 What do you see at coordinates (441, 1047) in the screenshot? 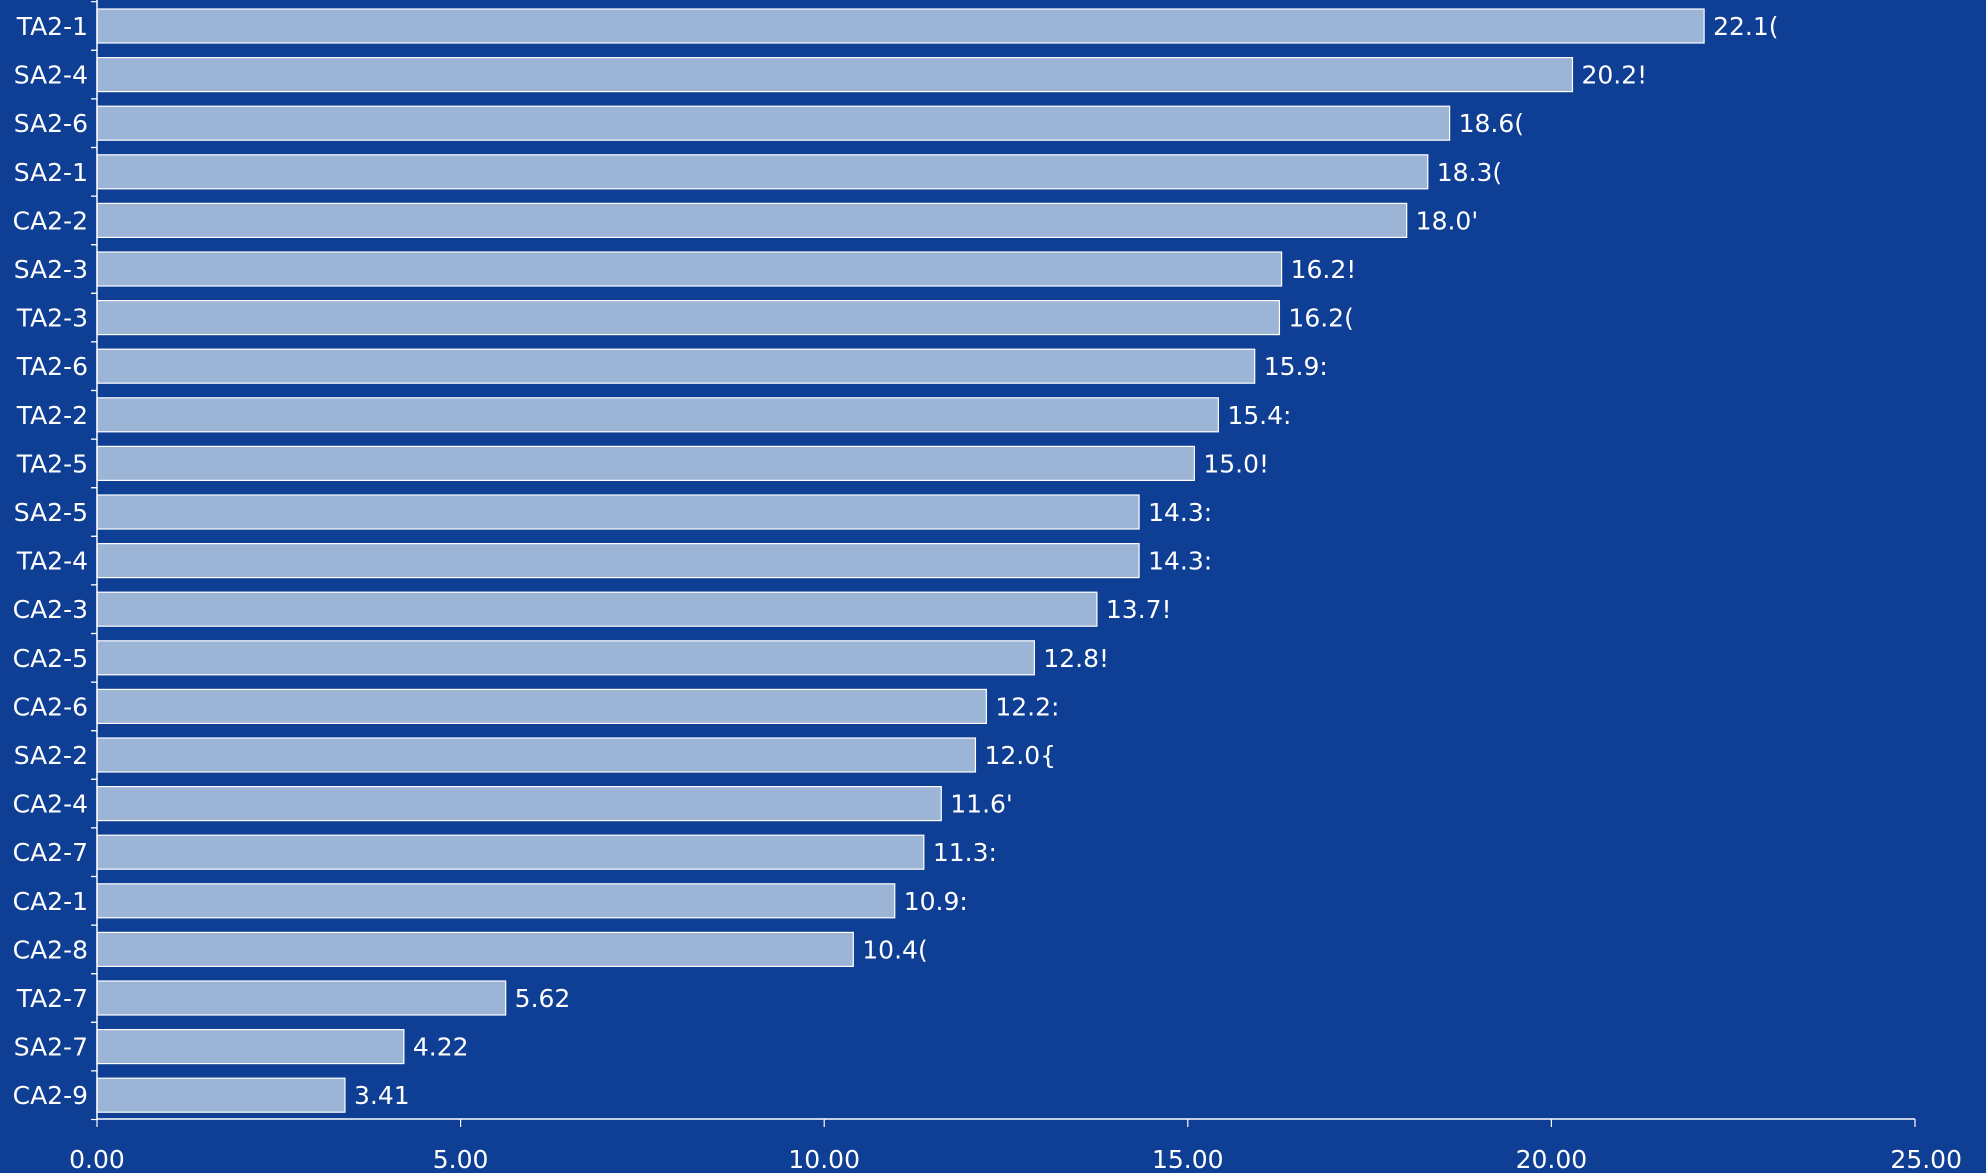
I see `value-label: 4.22` at bounding box center [441, 1047].